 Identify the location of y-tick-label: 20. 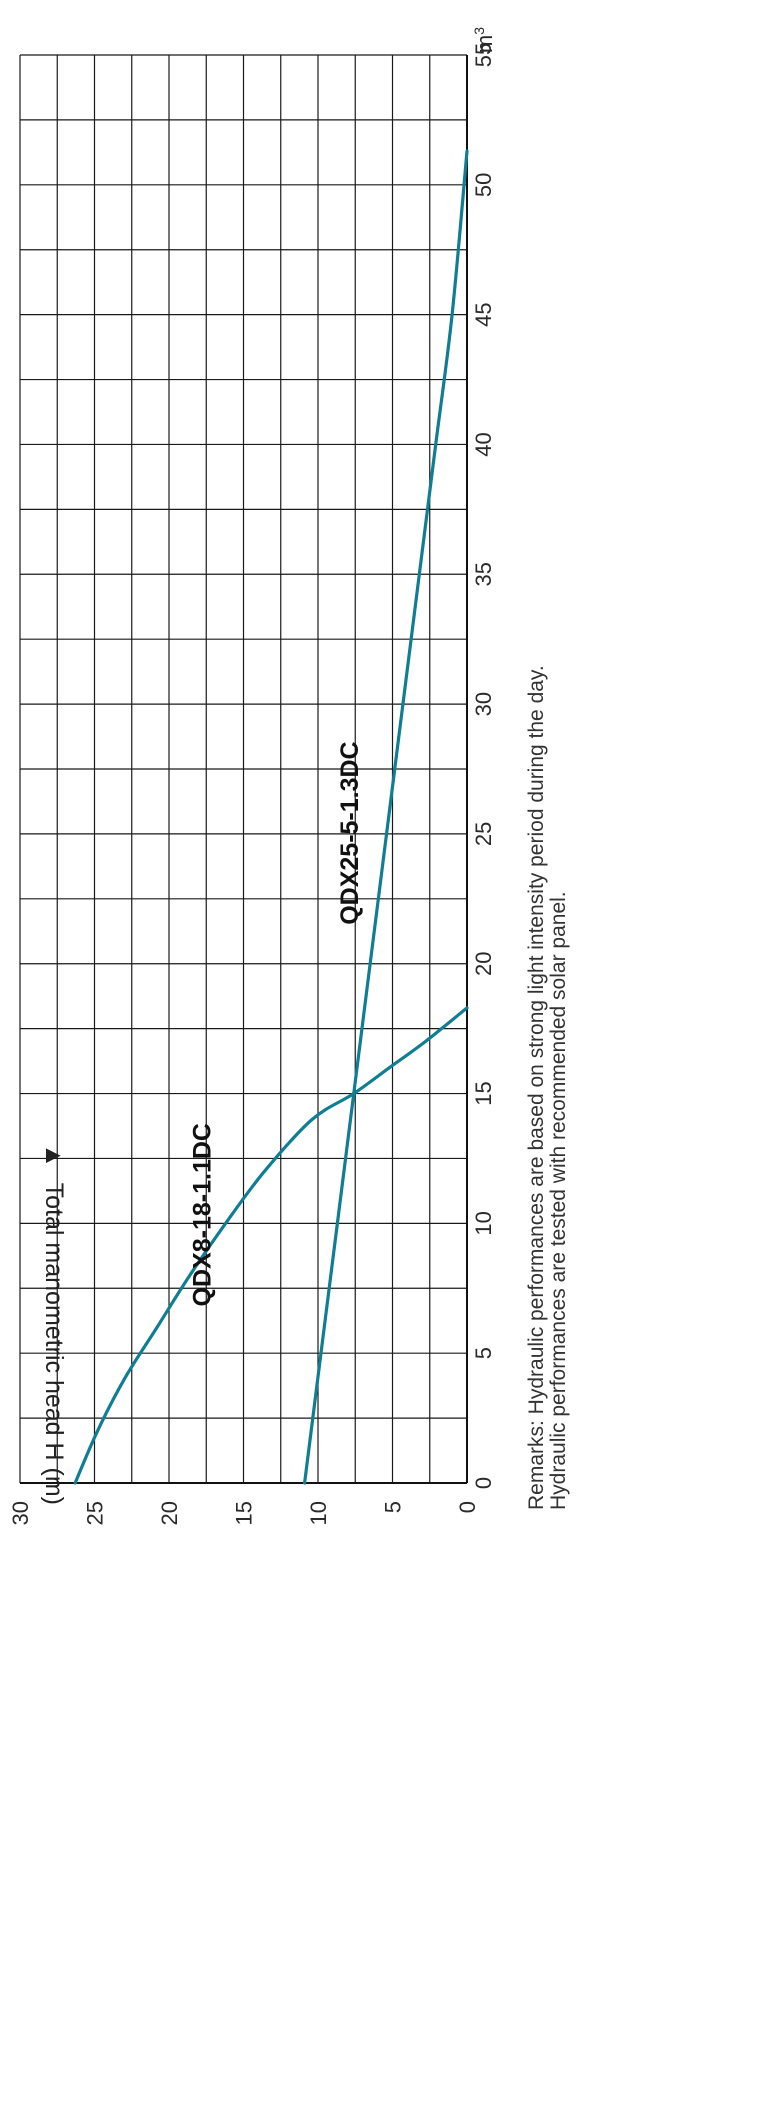
(169, 1513).